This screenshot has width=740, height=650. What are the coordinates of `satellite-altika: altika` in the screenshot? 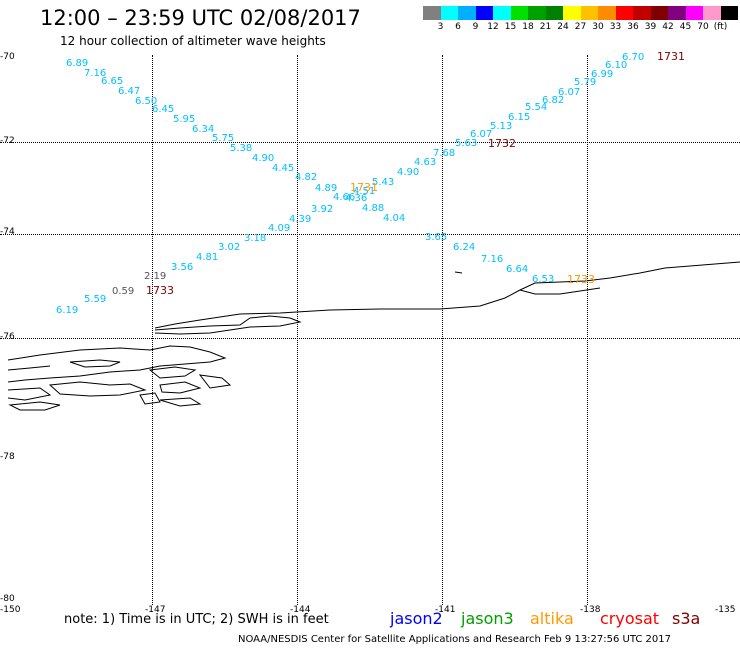 It's located at (552, 618).